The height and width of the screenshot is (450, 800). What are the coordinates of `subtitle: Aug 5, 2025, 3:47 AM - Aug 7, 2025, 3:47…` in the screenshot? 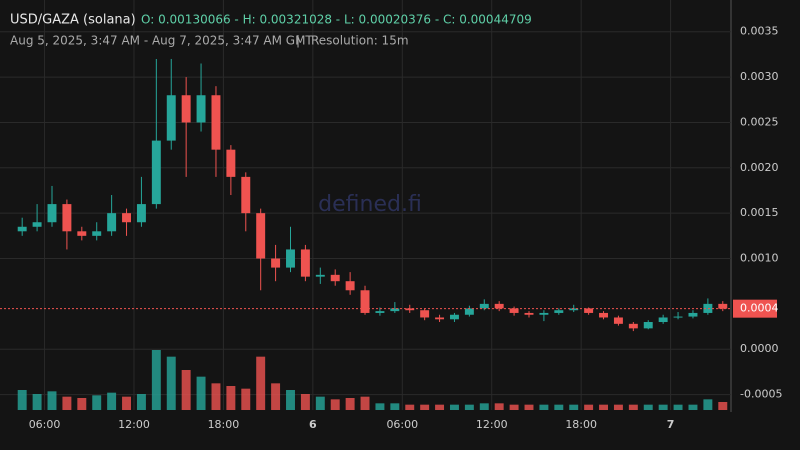 It's located at (161, 41).